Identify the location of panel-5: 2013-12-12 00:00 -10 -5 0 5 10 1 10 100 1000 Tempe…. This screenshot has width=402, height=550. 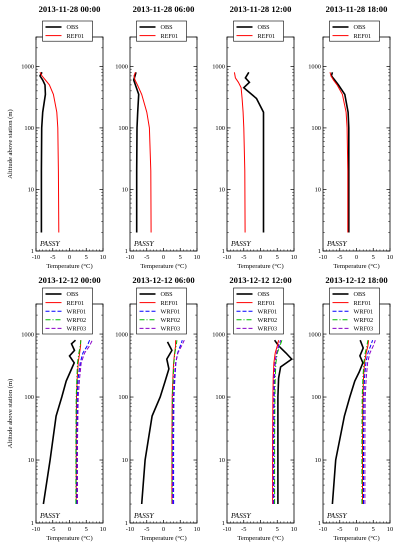
(56, 408).